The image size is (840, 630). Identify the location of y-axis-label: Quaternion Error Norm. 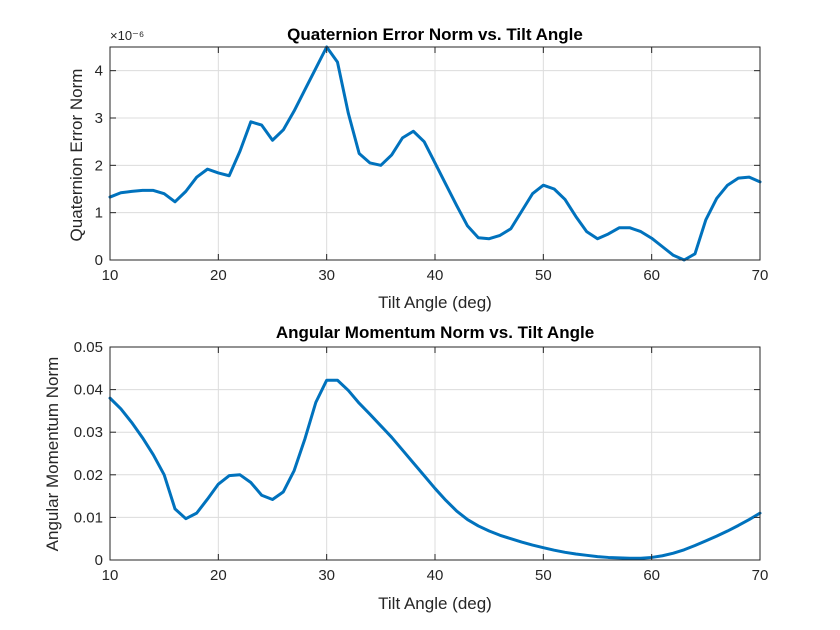
(76, 155).